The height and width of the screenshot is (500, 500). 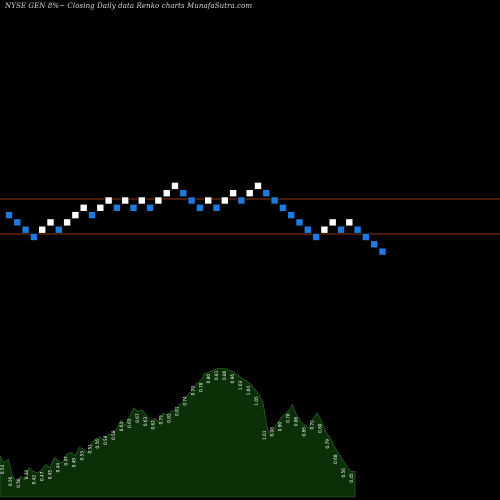 I want to click on volume-label: 1.03, so click(x=240, y=385).